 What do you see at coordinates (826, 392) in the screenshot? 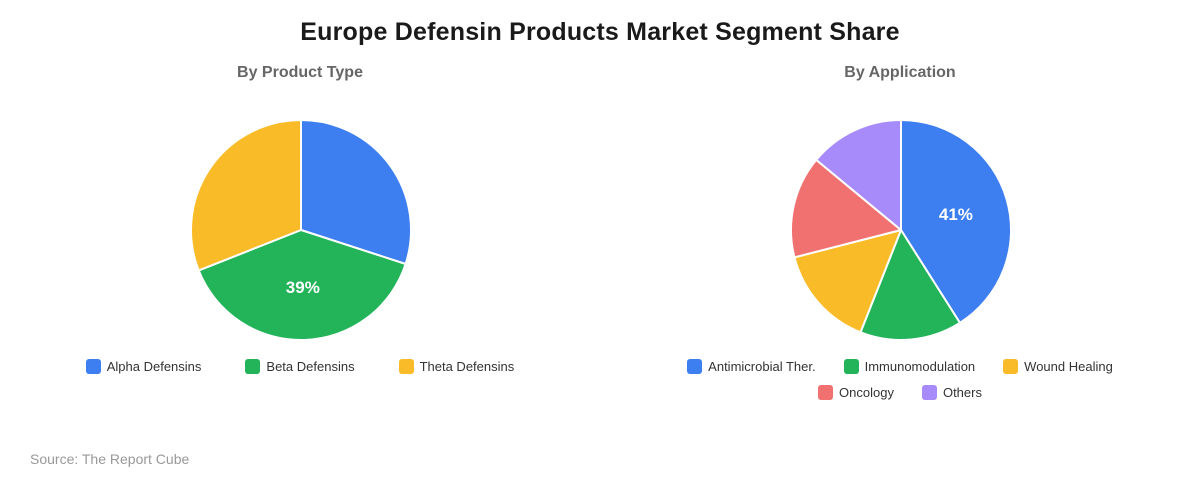
I see `legend-swatch-oncology` at bounding box center [826, 392].